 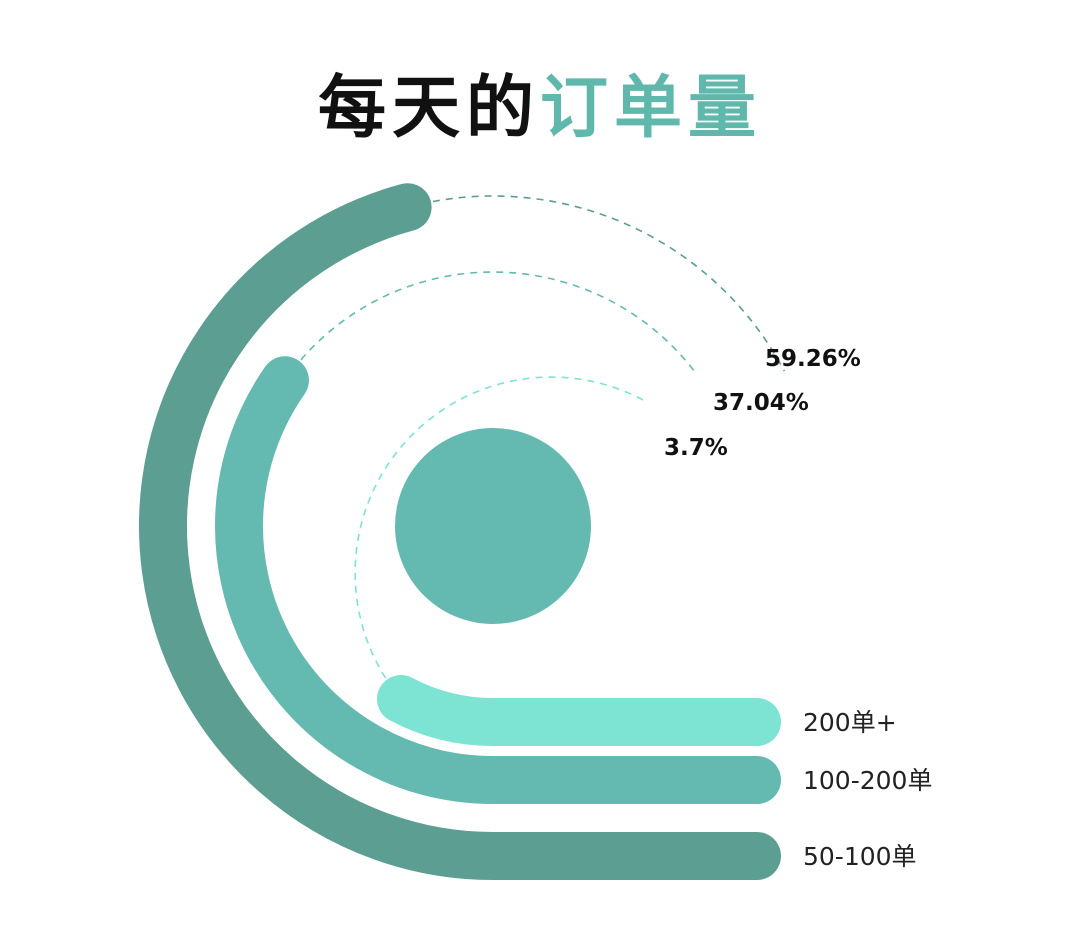 I want to click on value-label-1: 37.04%, so click(x=761, y=403).